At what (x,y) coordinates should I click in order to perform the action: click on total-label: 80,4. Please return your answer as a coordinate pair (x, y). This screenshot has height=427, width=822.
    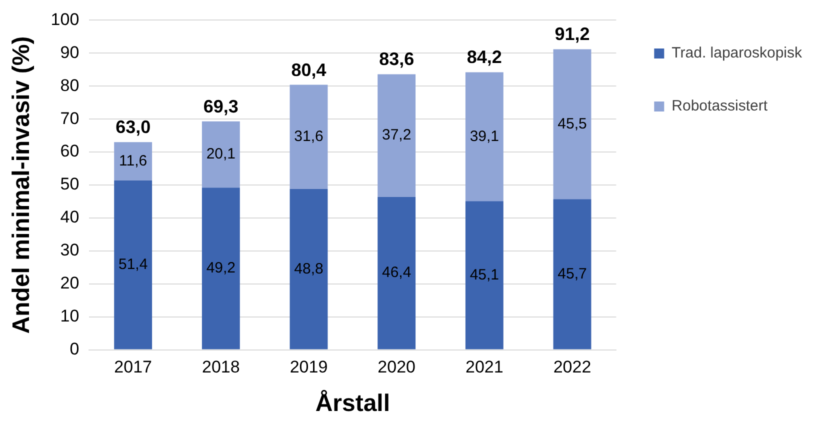
    Looking at the image, I should click on (308, 70).